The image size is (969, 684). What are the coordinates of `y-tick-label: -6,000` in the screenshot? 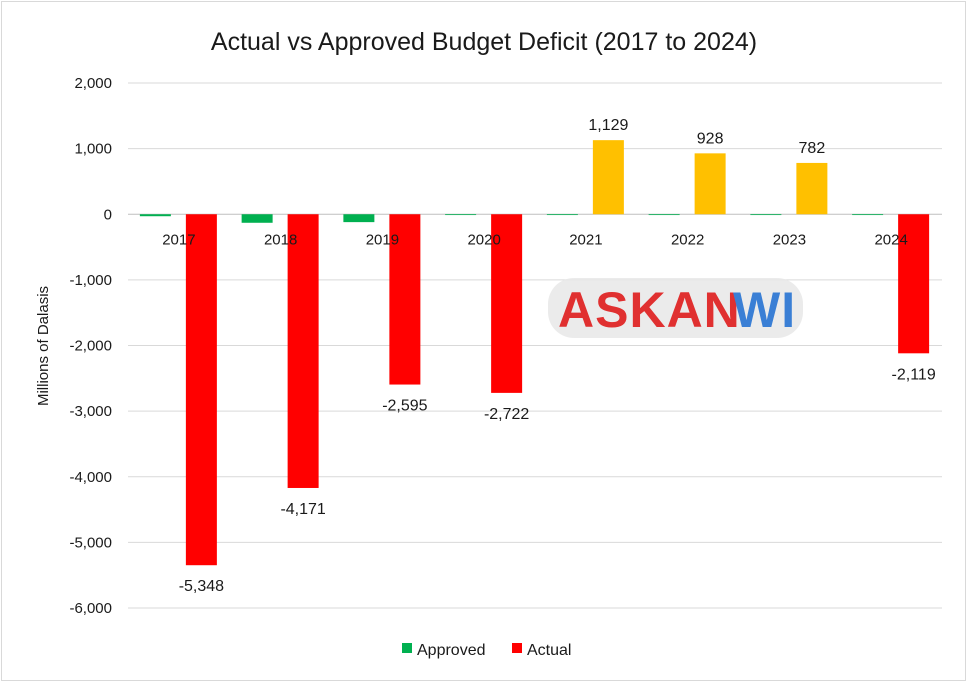 It's located at (90, 608).